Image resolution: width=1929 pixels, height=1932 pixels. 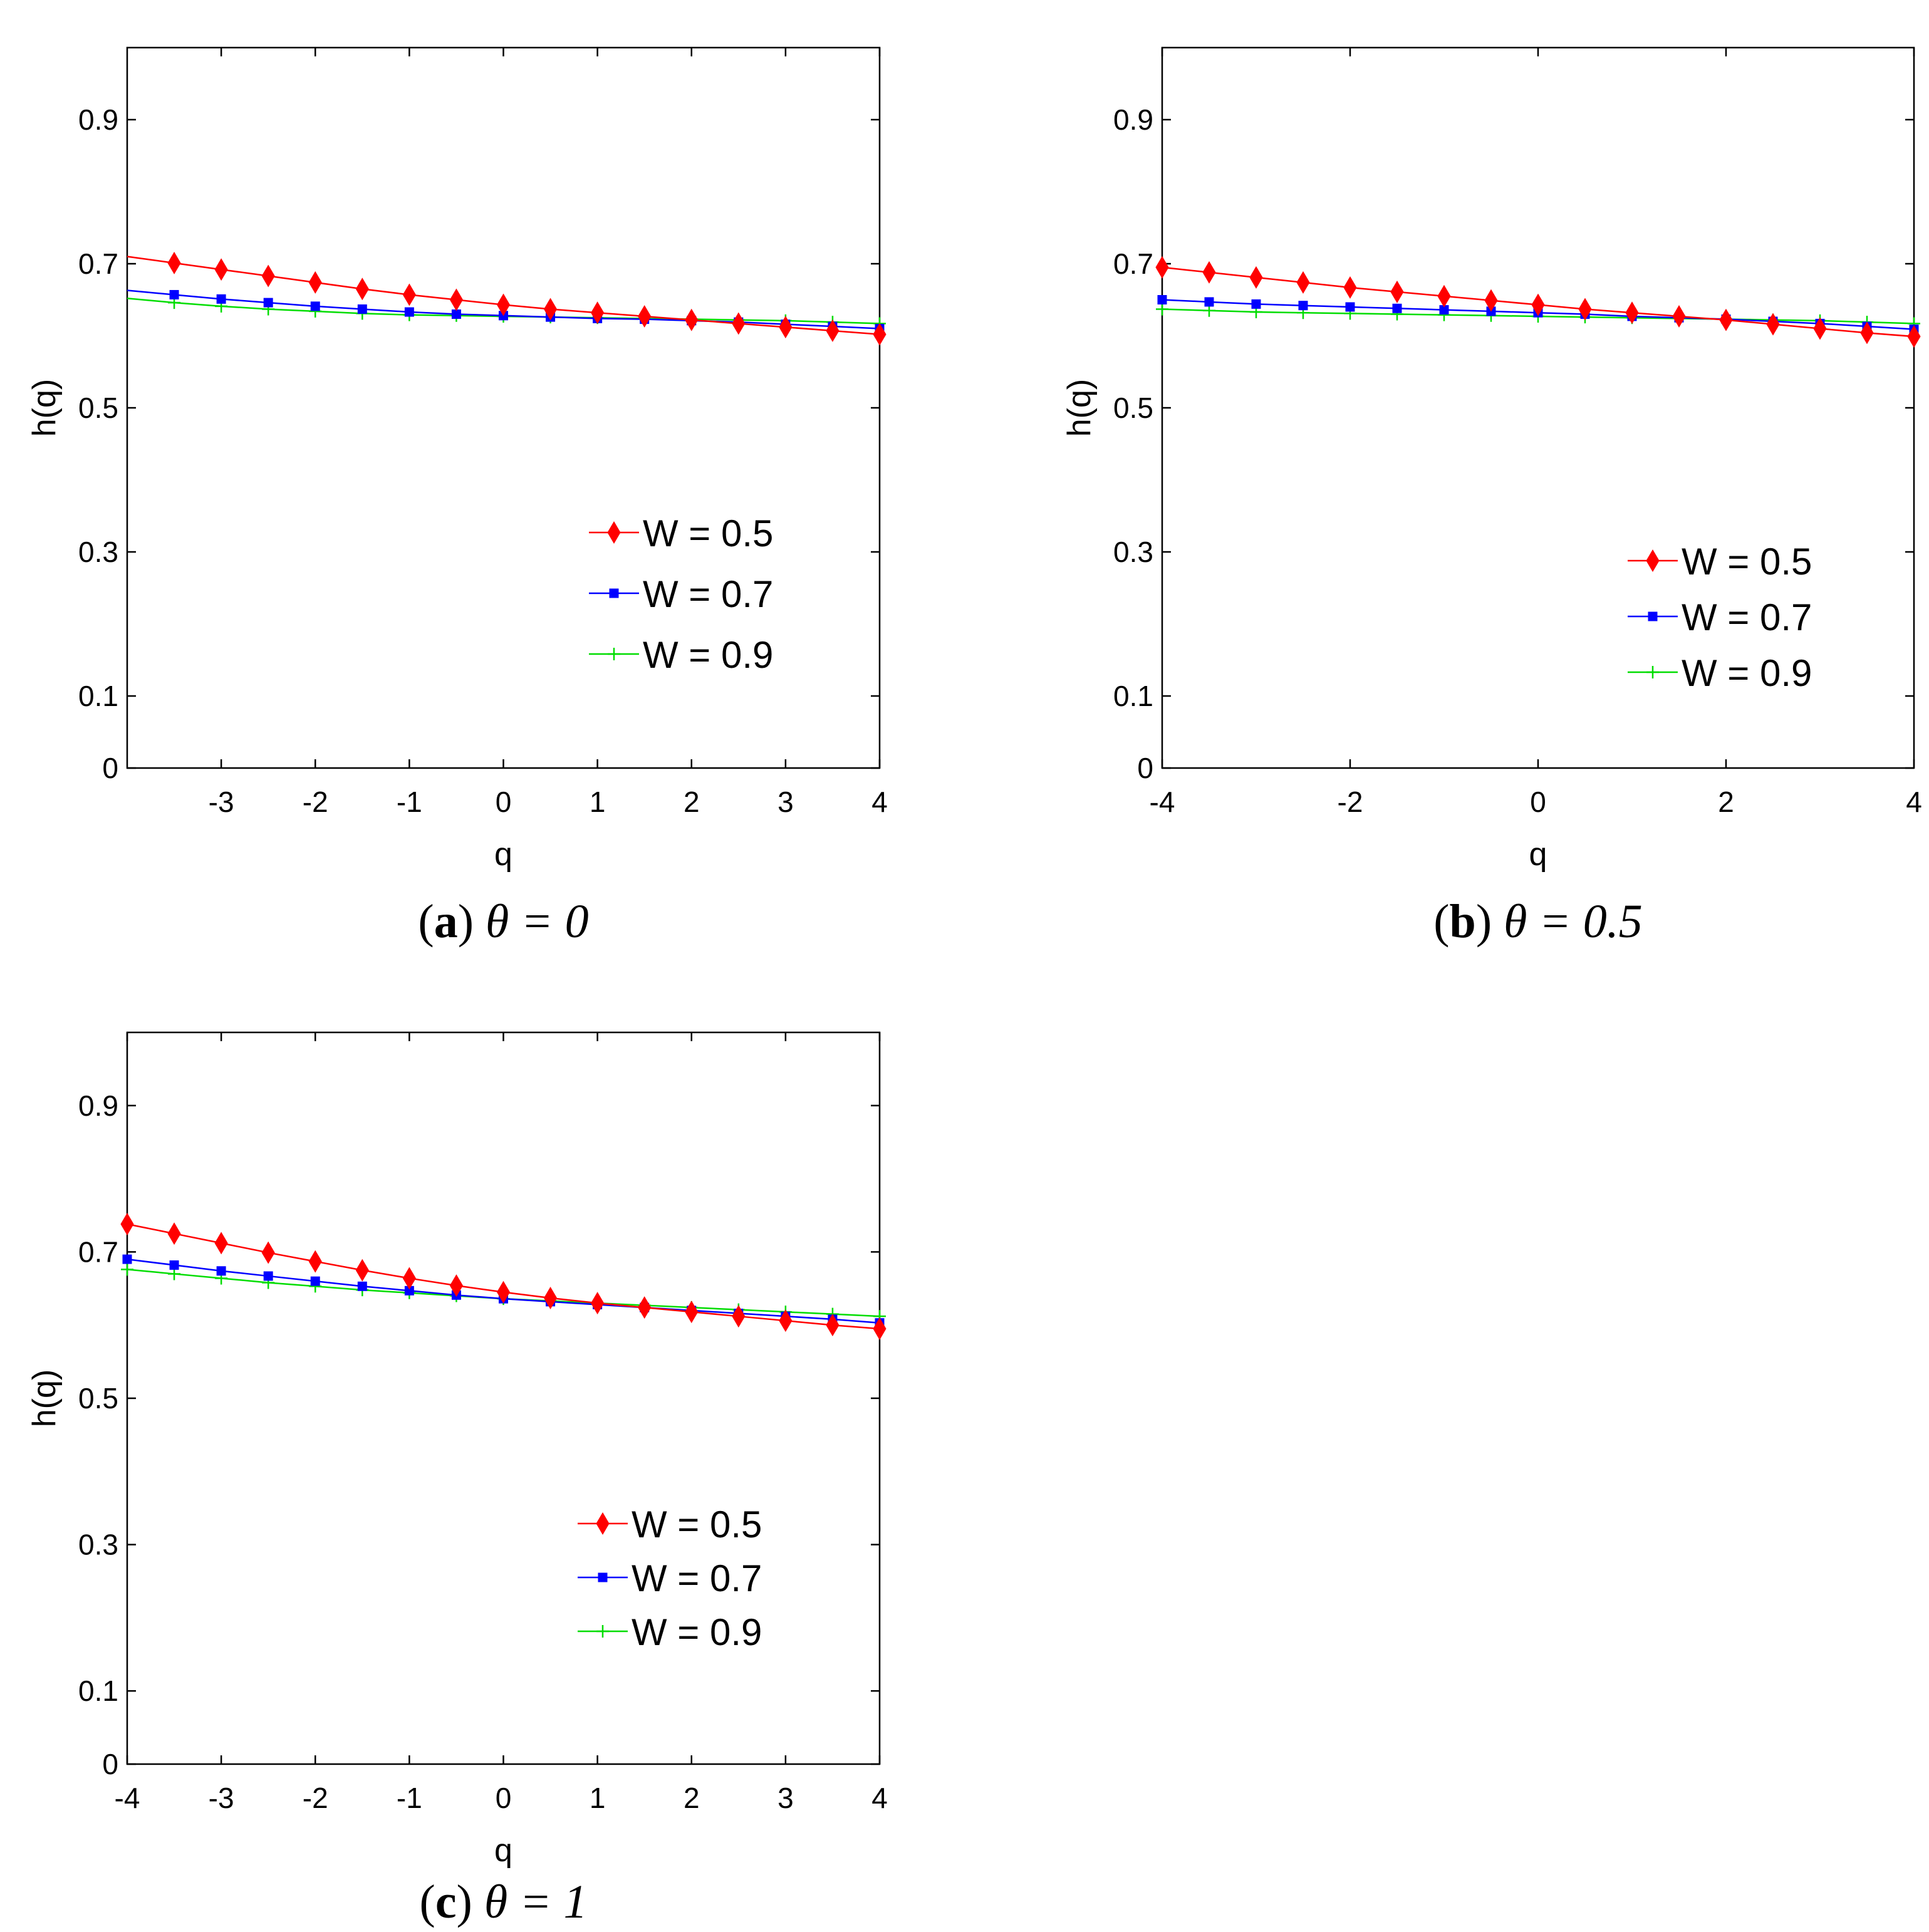 What do you see at coordinates (708, 594) in the screenshot?
I see `legend-label: W = 0.7` at bounding box center [708, 594].